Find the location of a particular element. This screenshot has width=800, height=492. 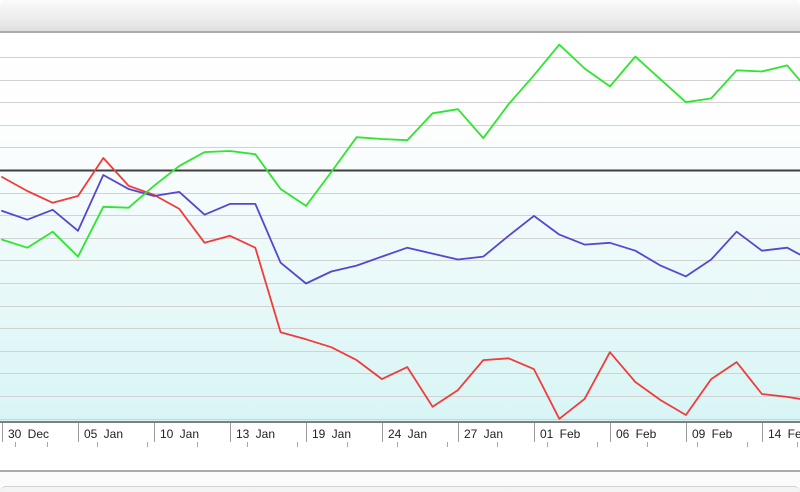

x-axis-label: 06 Feb is located at coordinates (636, 434).